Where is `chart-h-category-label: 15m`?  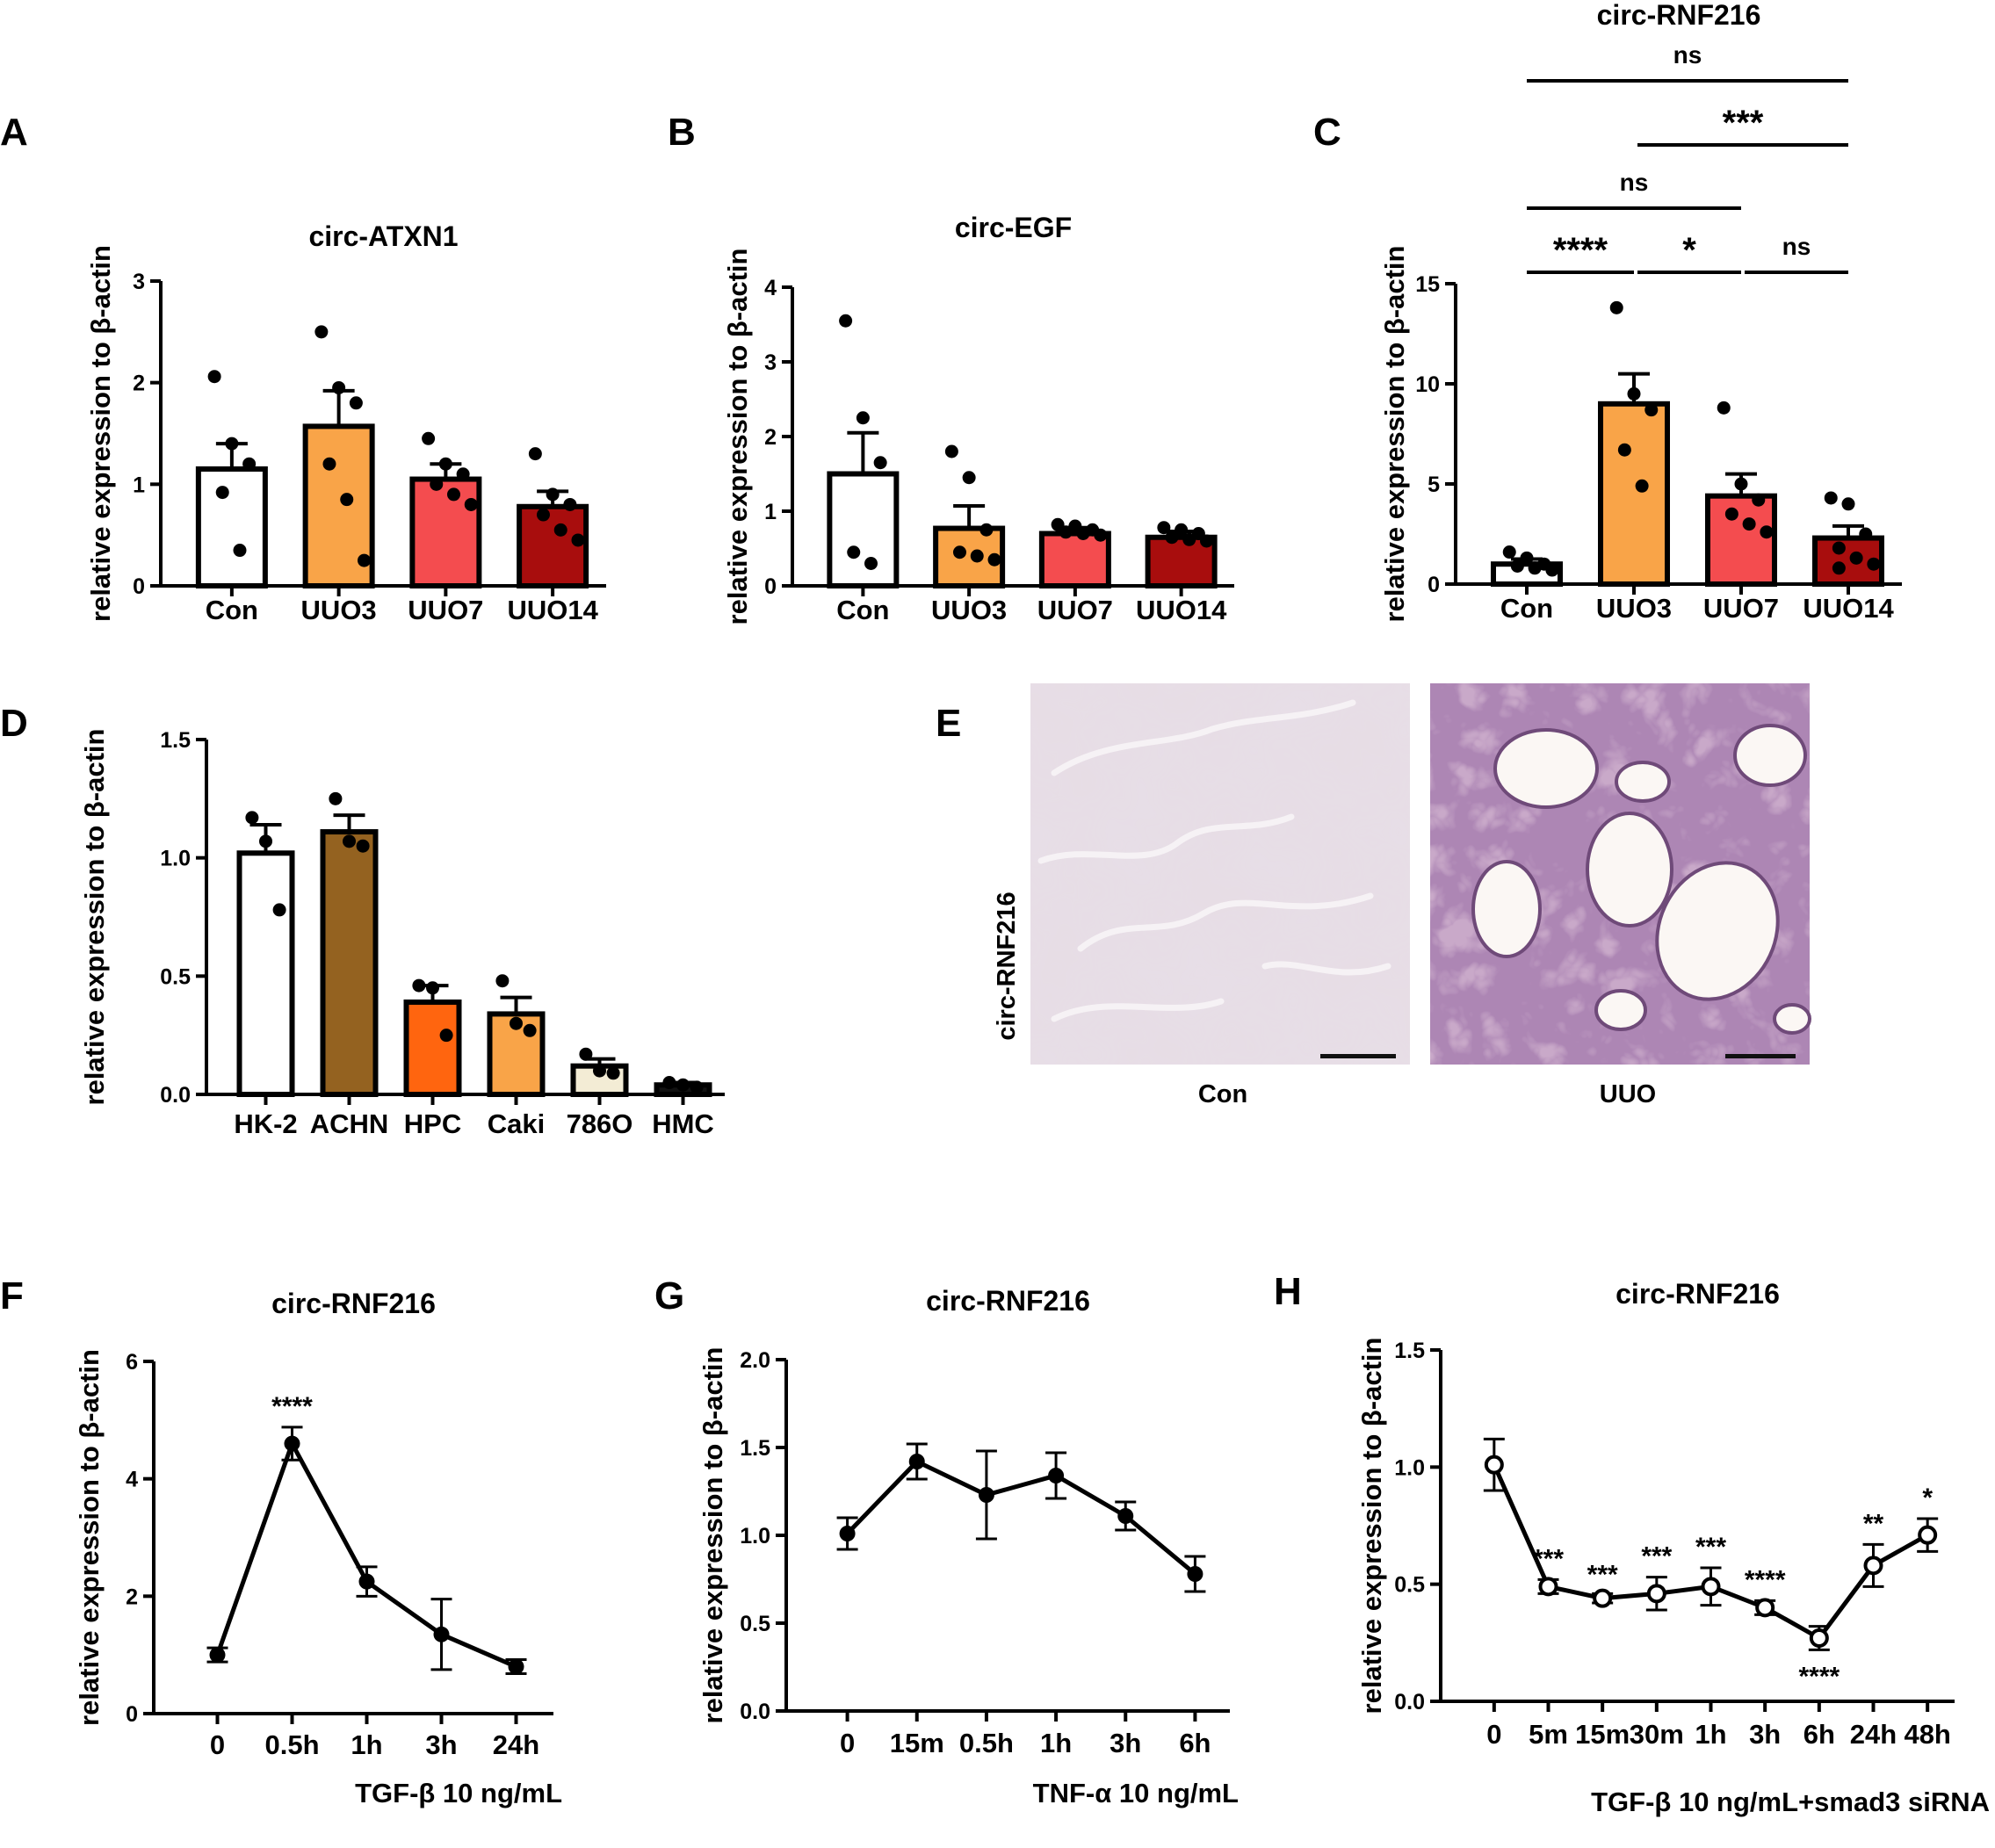 chart-h-category-label: 15m is located at coordinates (1602, 1734).